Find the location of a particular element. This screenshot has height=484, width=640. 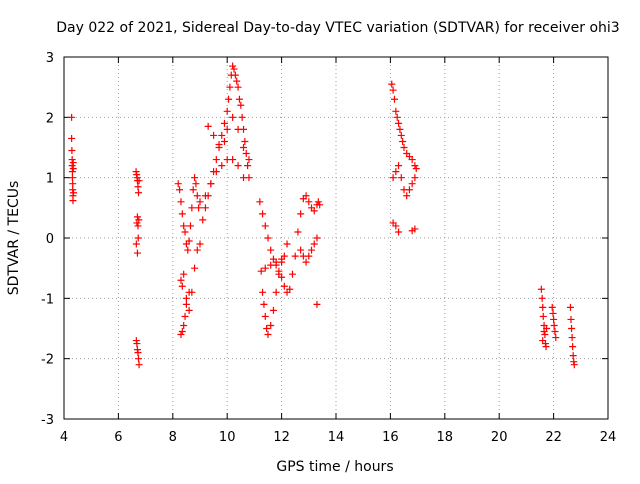

series-segment-12.5-13.4 is located at coordinates (309, 250).